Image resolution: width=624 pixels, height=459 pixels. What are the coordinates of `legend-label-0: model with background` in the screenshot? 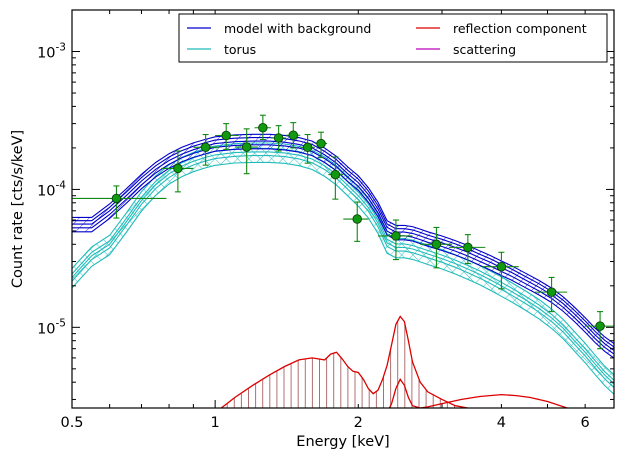 It's located at (297, 28).